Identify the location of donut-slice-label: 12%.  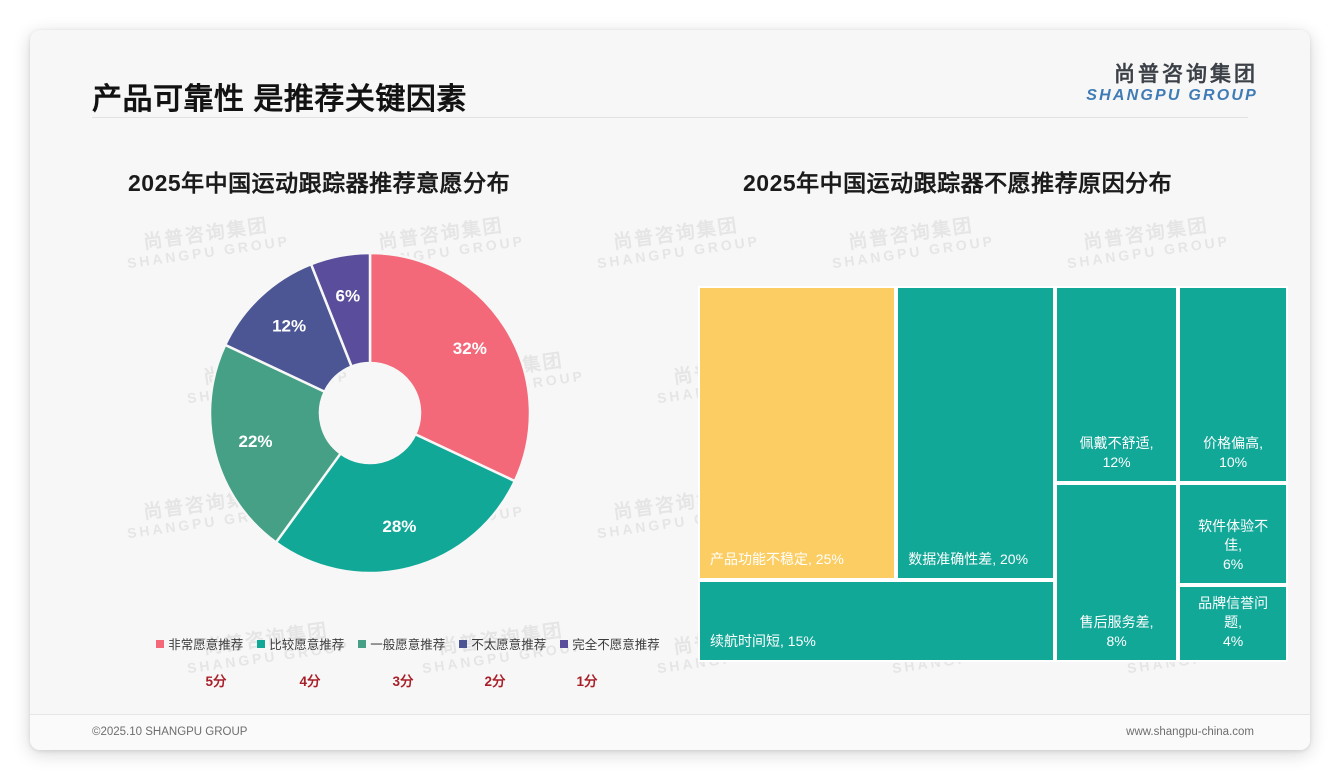
(289, 325).